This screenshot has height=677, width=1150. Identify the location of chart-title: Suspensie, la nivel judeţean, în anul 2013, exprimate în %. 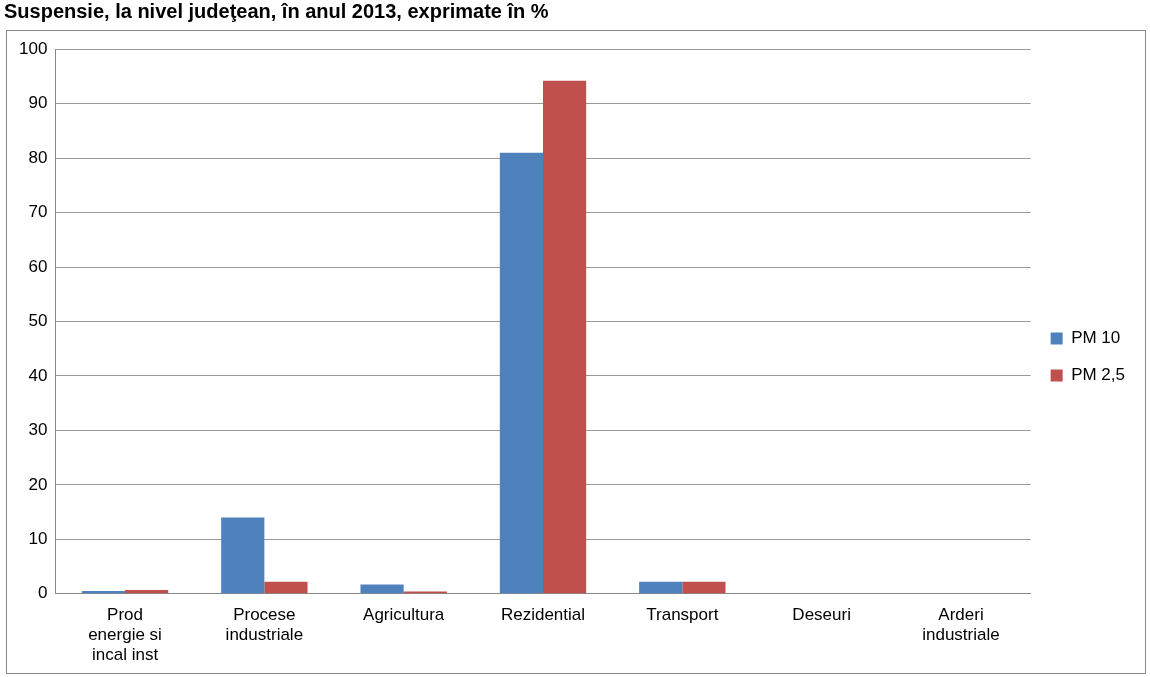
(276, 11).